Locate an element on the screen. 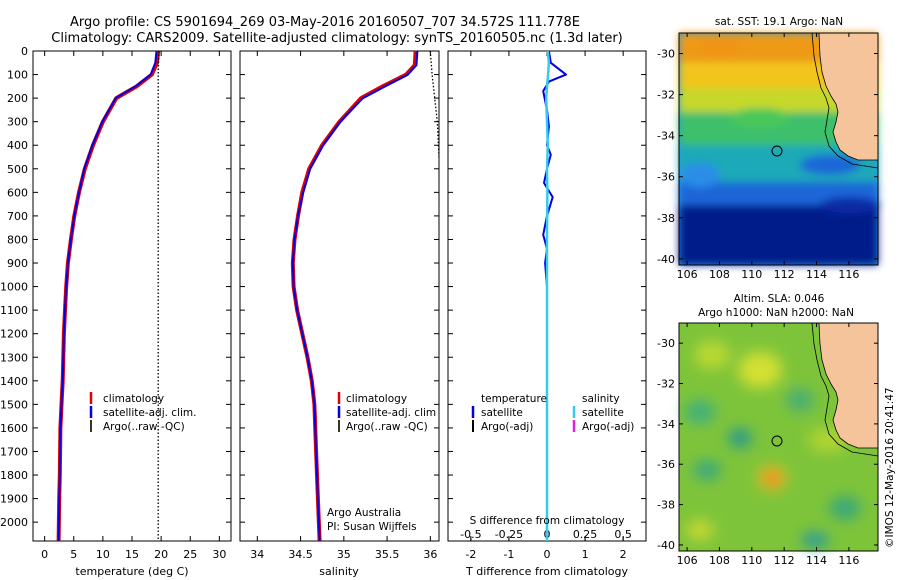 This screenshot has width=900, height=580. lat-tick-label: -34 is located at coordinates (666, 136).